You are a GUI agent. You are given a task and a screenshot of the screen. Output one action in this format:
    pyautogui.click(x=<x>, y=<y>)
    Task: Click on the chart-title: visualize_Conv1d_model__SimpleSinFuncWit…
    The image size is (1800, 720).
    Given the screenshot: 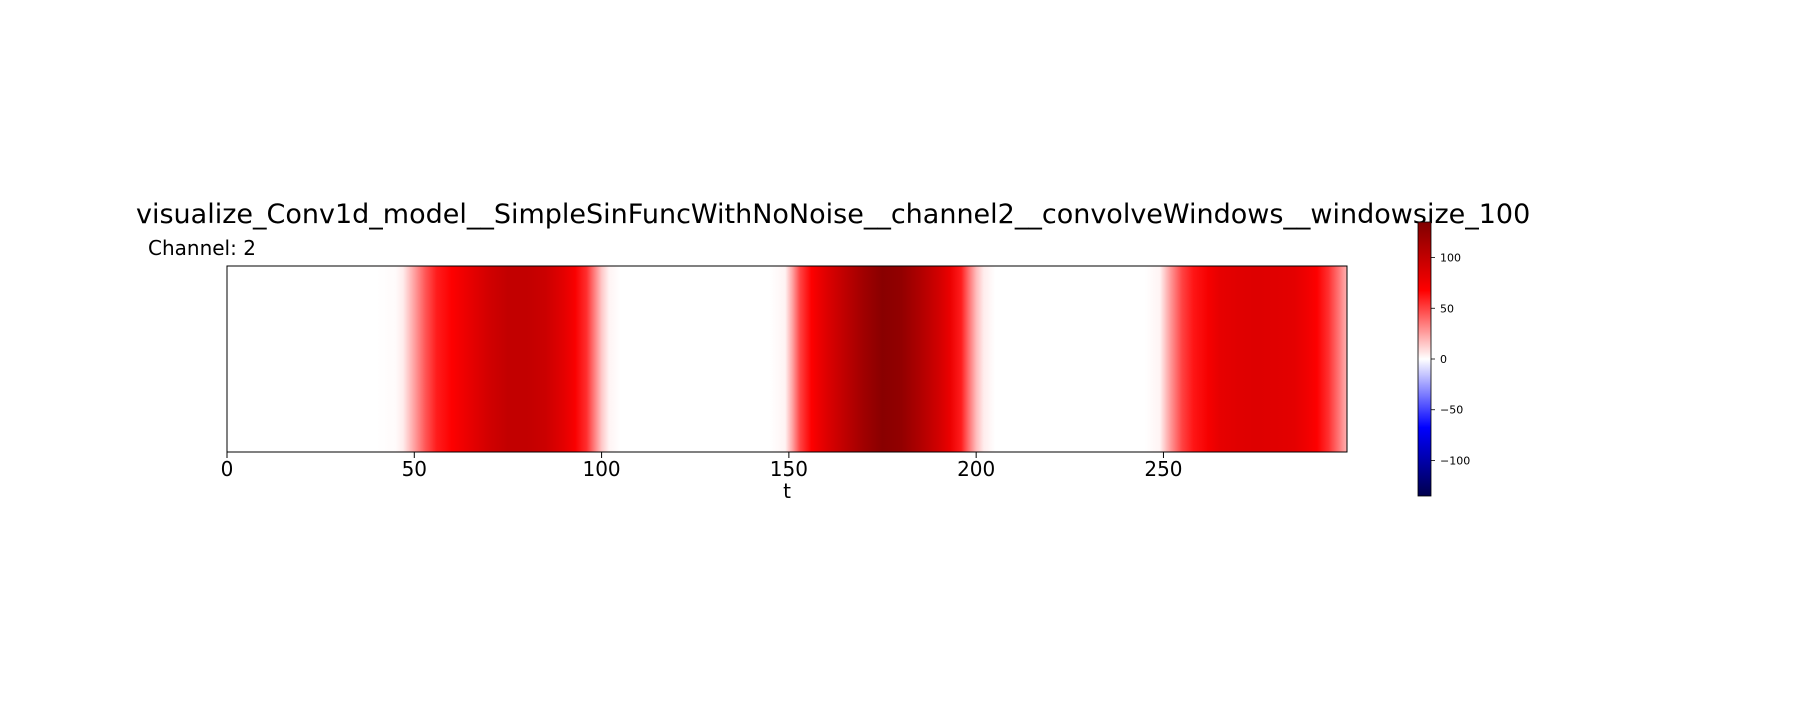 What is the action you would take?
    pyautogui.click(x=833, y=214)
    